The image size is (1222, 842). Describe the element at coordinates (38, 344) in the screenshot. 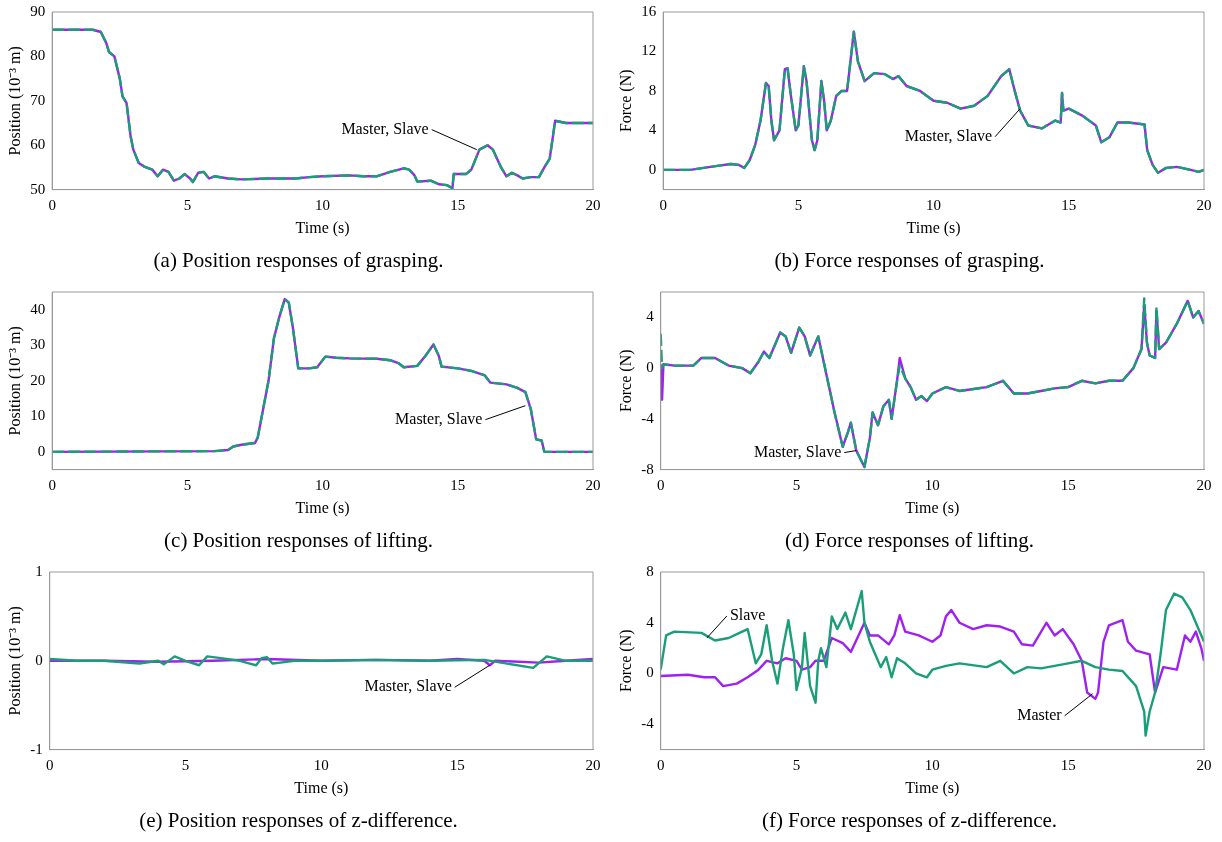

I see `y-tick-label: 30` at that location.